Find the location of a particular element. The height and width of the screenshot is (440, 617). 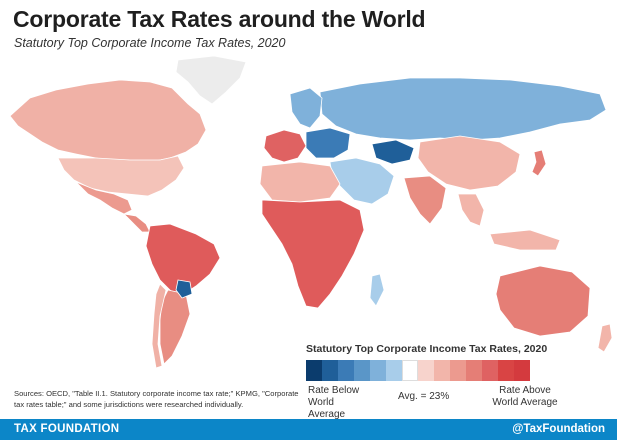

region-mexico is located at coordinates (104, 198).